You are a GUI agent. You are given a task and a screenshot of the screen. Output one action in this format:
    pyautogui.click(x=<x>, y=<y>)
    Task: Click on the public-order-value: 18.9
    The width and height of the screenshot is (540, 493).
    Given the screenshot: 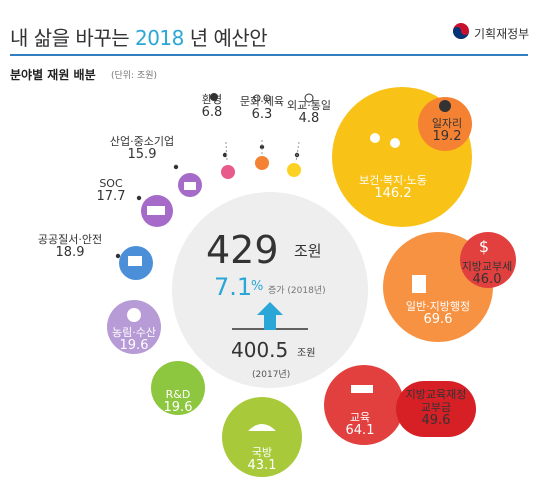 What is the action you would take?
    pyautogui.click(x=70, y=253)
    